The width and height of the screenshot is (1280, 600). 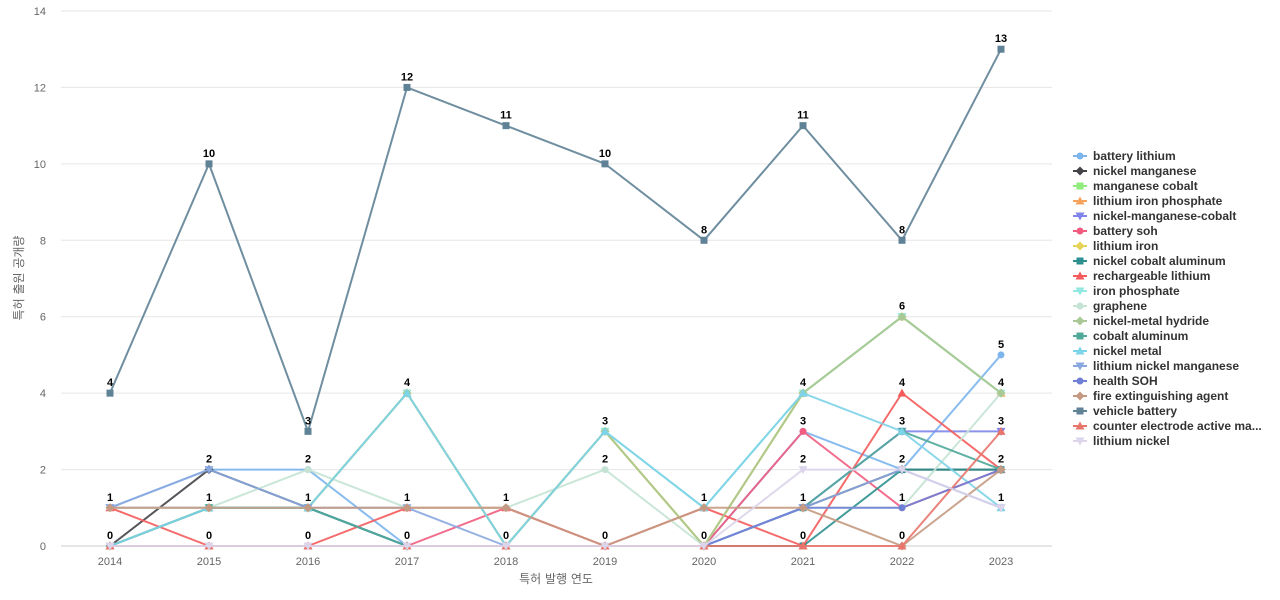 I want to click on legend-item: nickel manganese, so click(x=1135, y=171).